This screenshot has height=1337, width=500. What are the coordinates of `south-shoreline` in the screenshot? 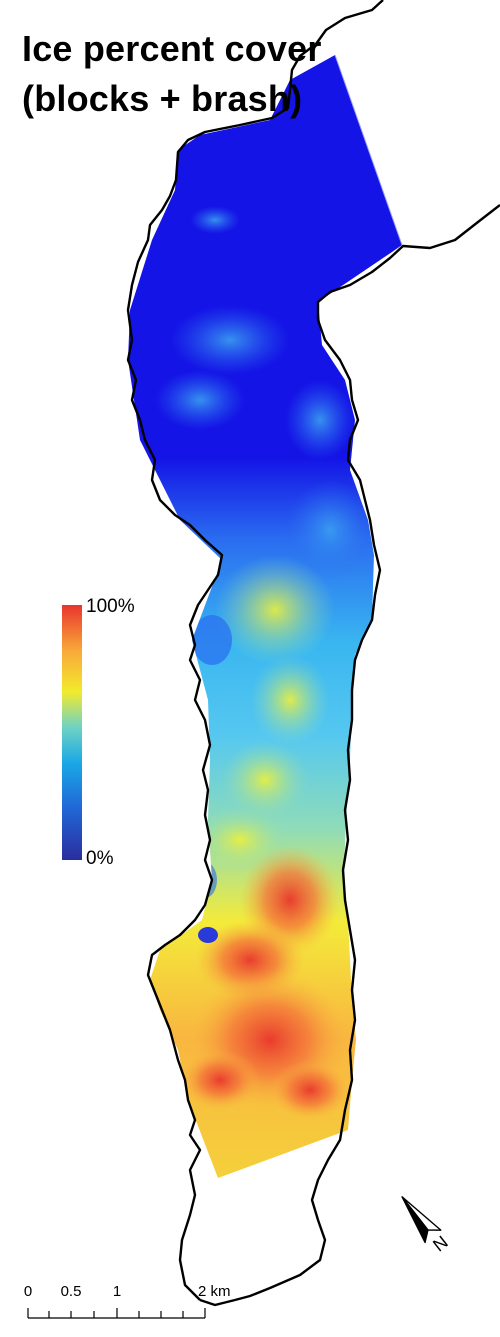 It's located at (217, 1302).